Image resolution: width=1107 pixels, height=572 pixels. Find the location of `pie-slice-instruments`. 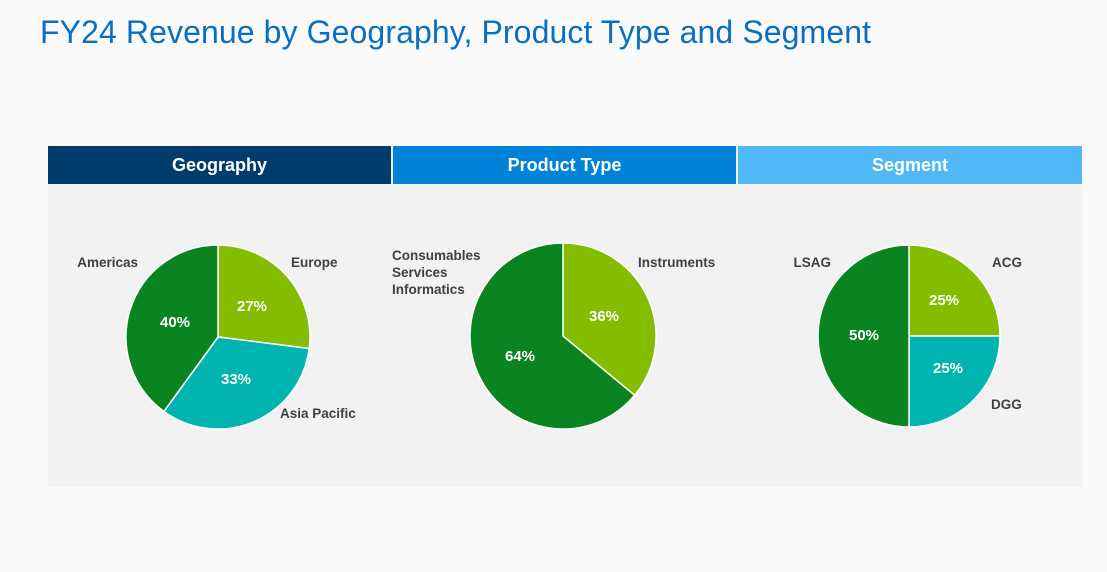

pie-slice-instruments is located at coordinates (609, 319).